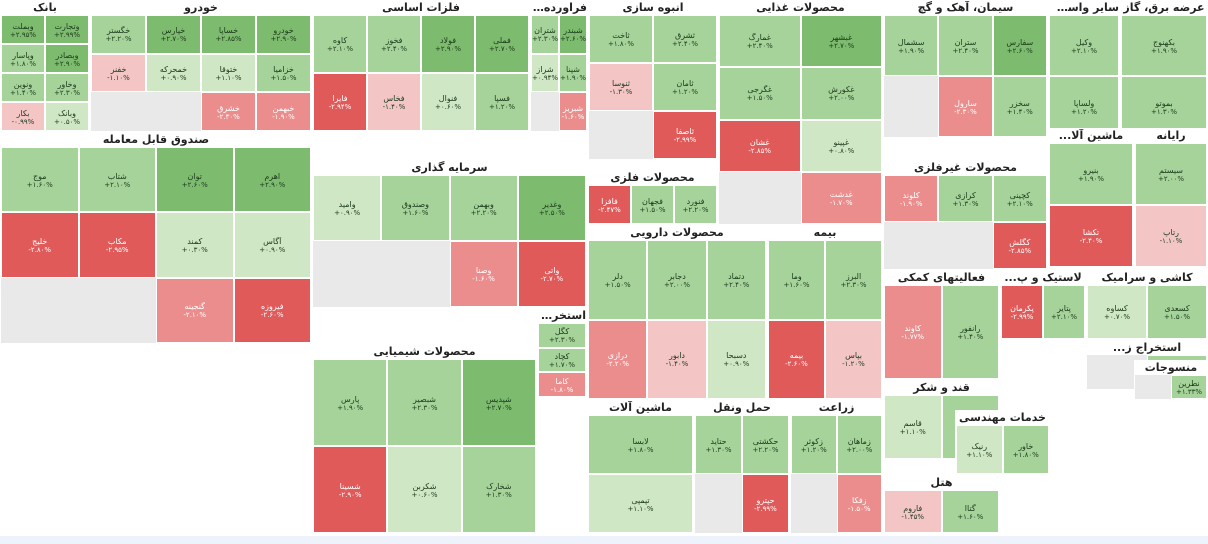 This screenshot has width=1208, height=544. What do you see at coordinates (498, 489) in the screenshot?
I see `stock-tile: شخارک +۱.۳۰%` at bounding box center [498, 489].